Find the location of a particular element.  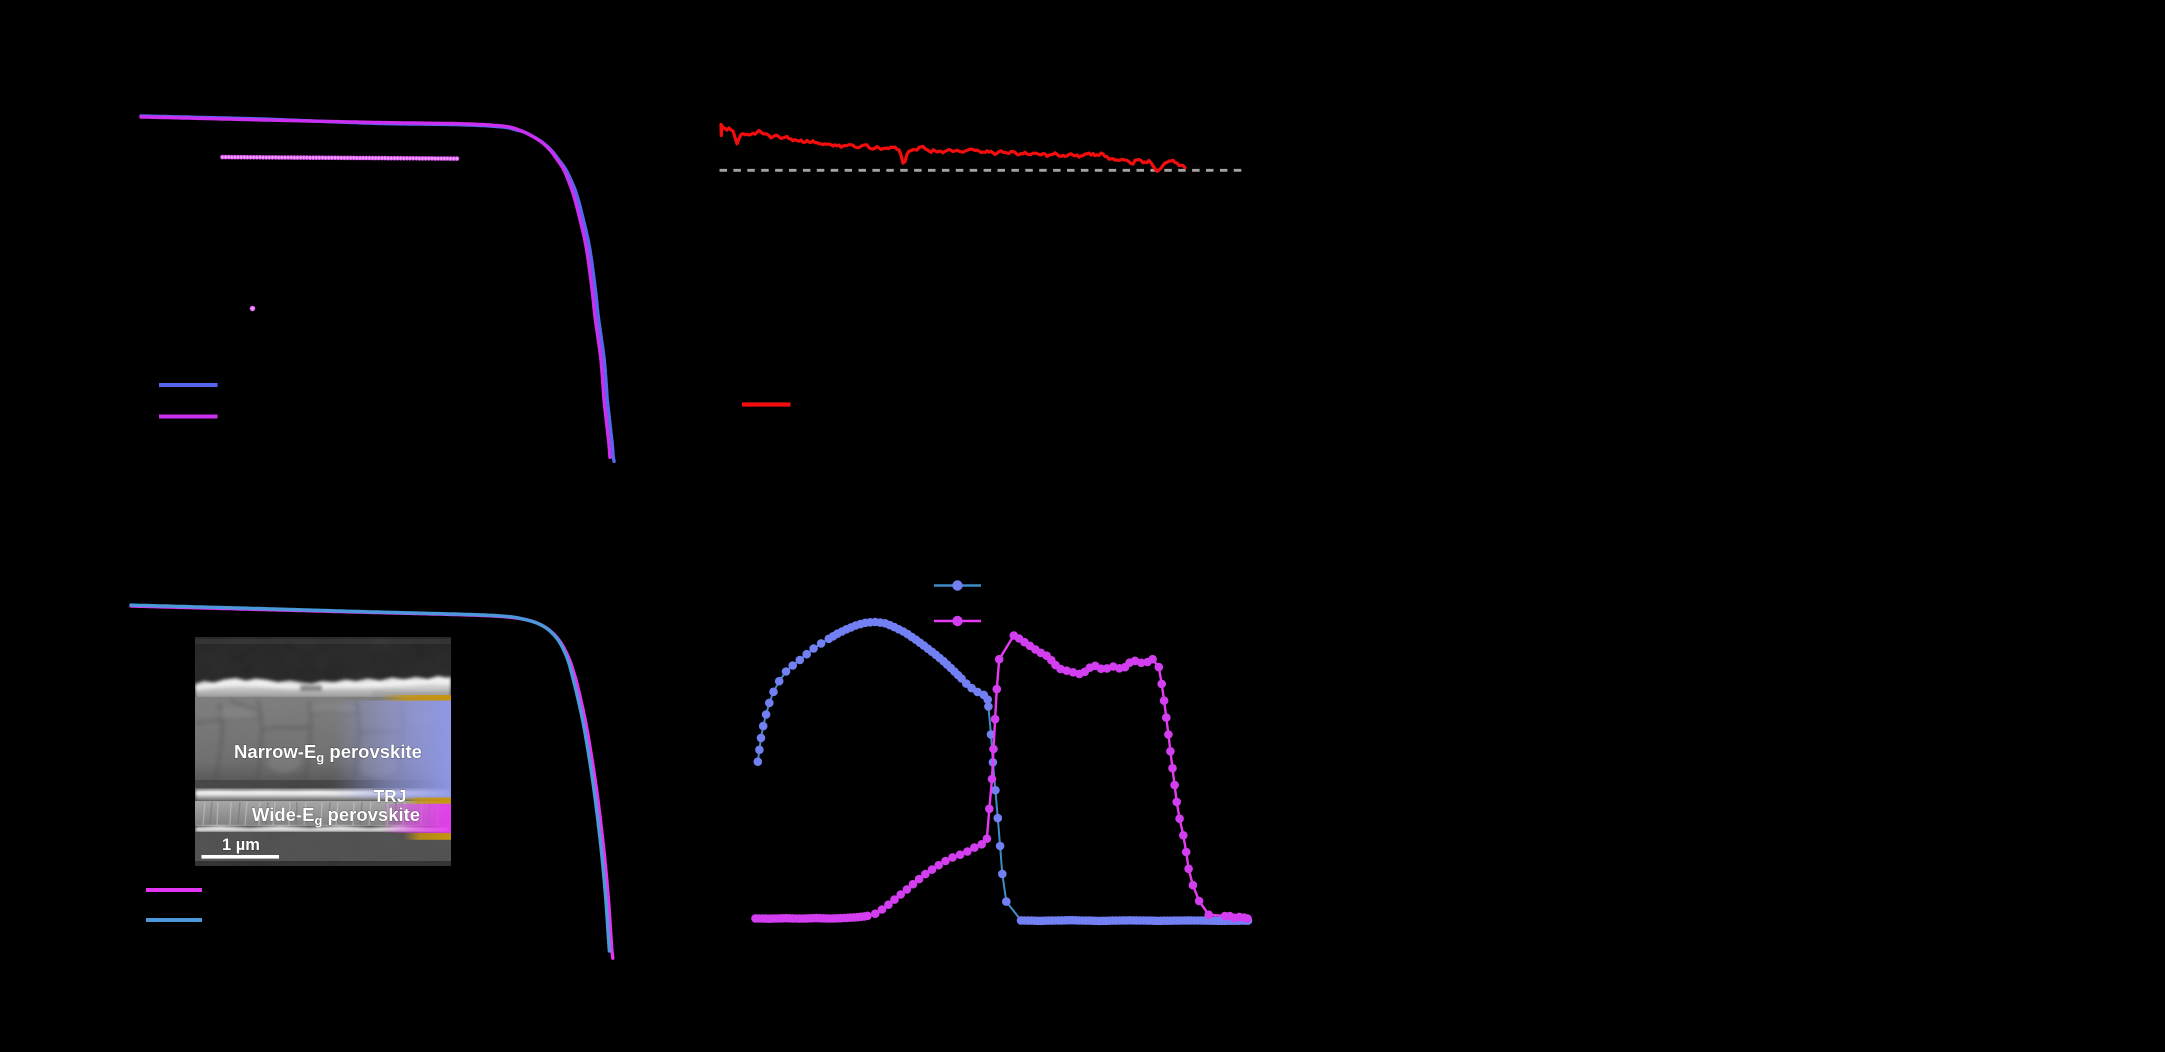

eqe-narrow-gap-magenta is located at coordinates (1001, 777).